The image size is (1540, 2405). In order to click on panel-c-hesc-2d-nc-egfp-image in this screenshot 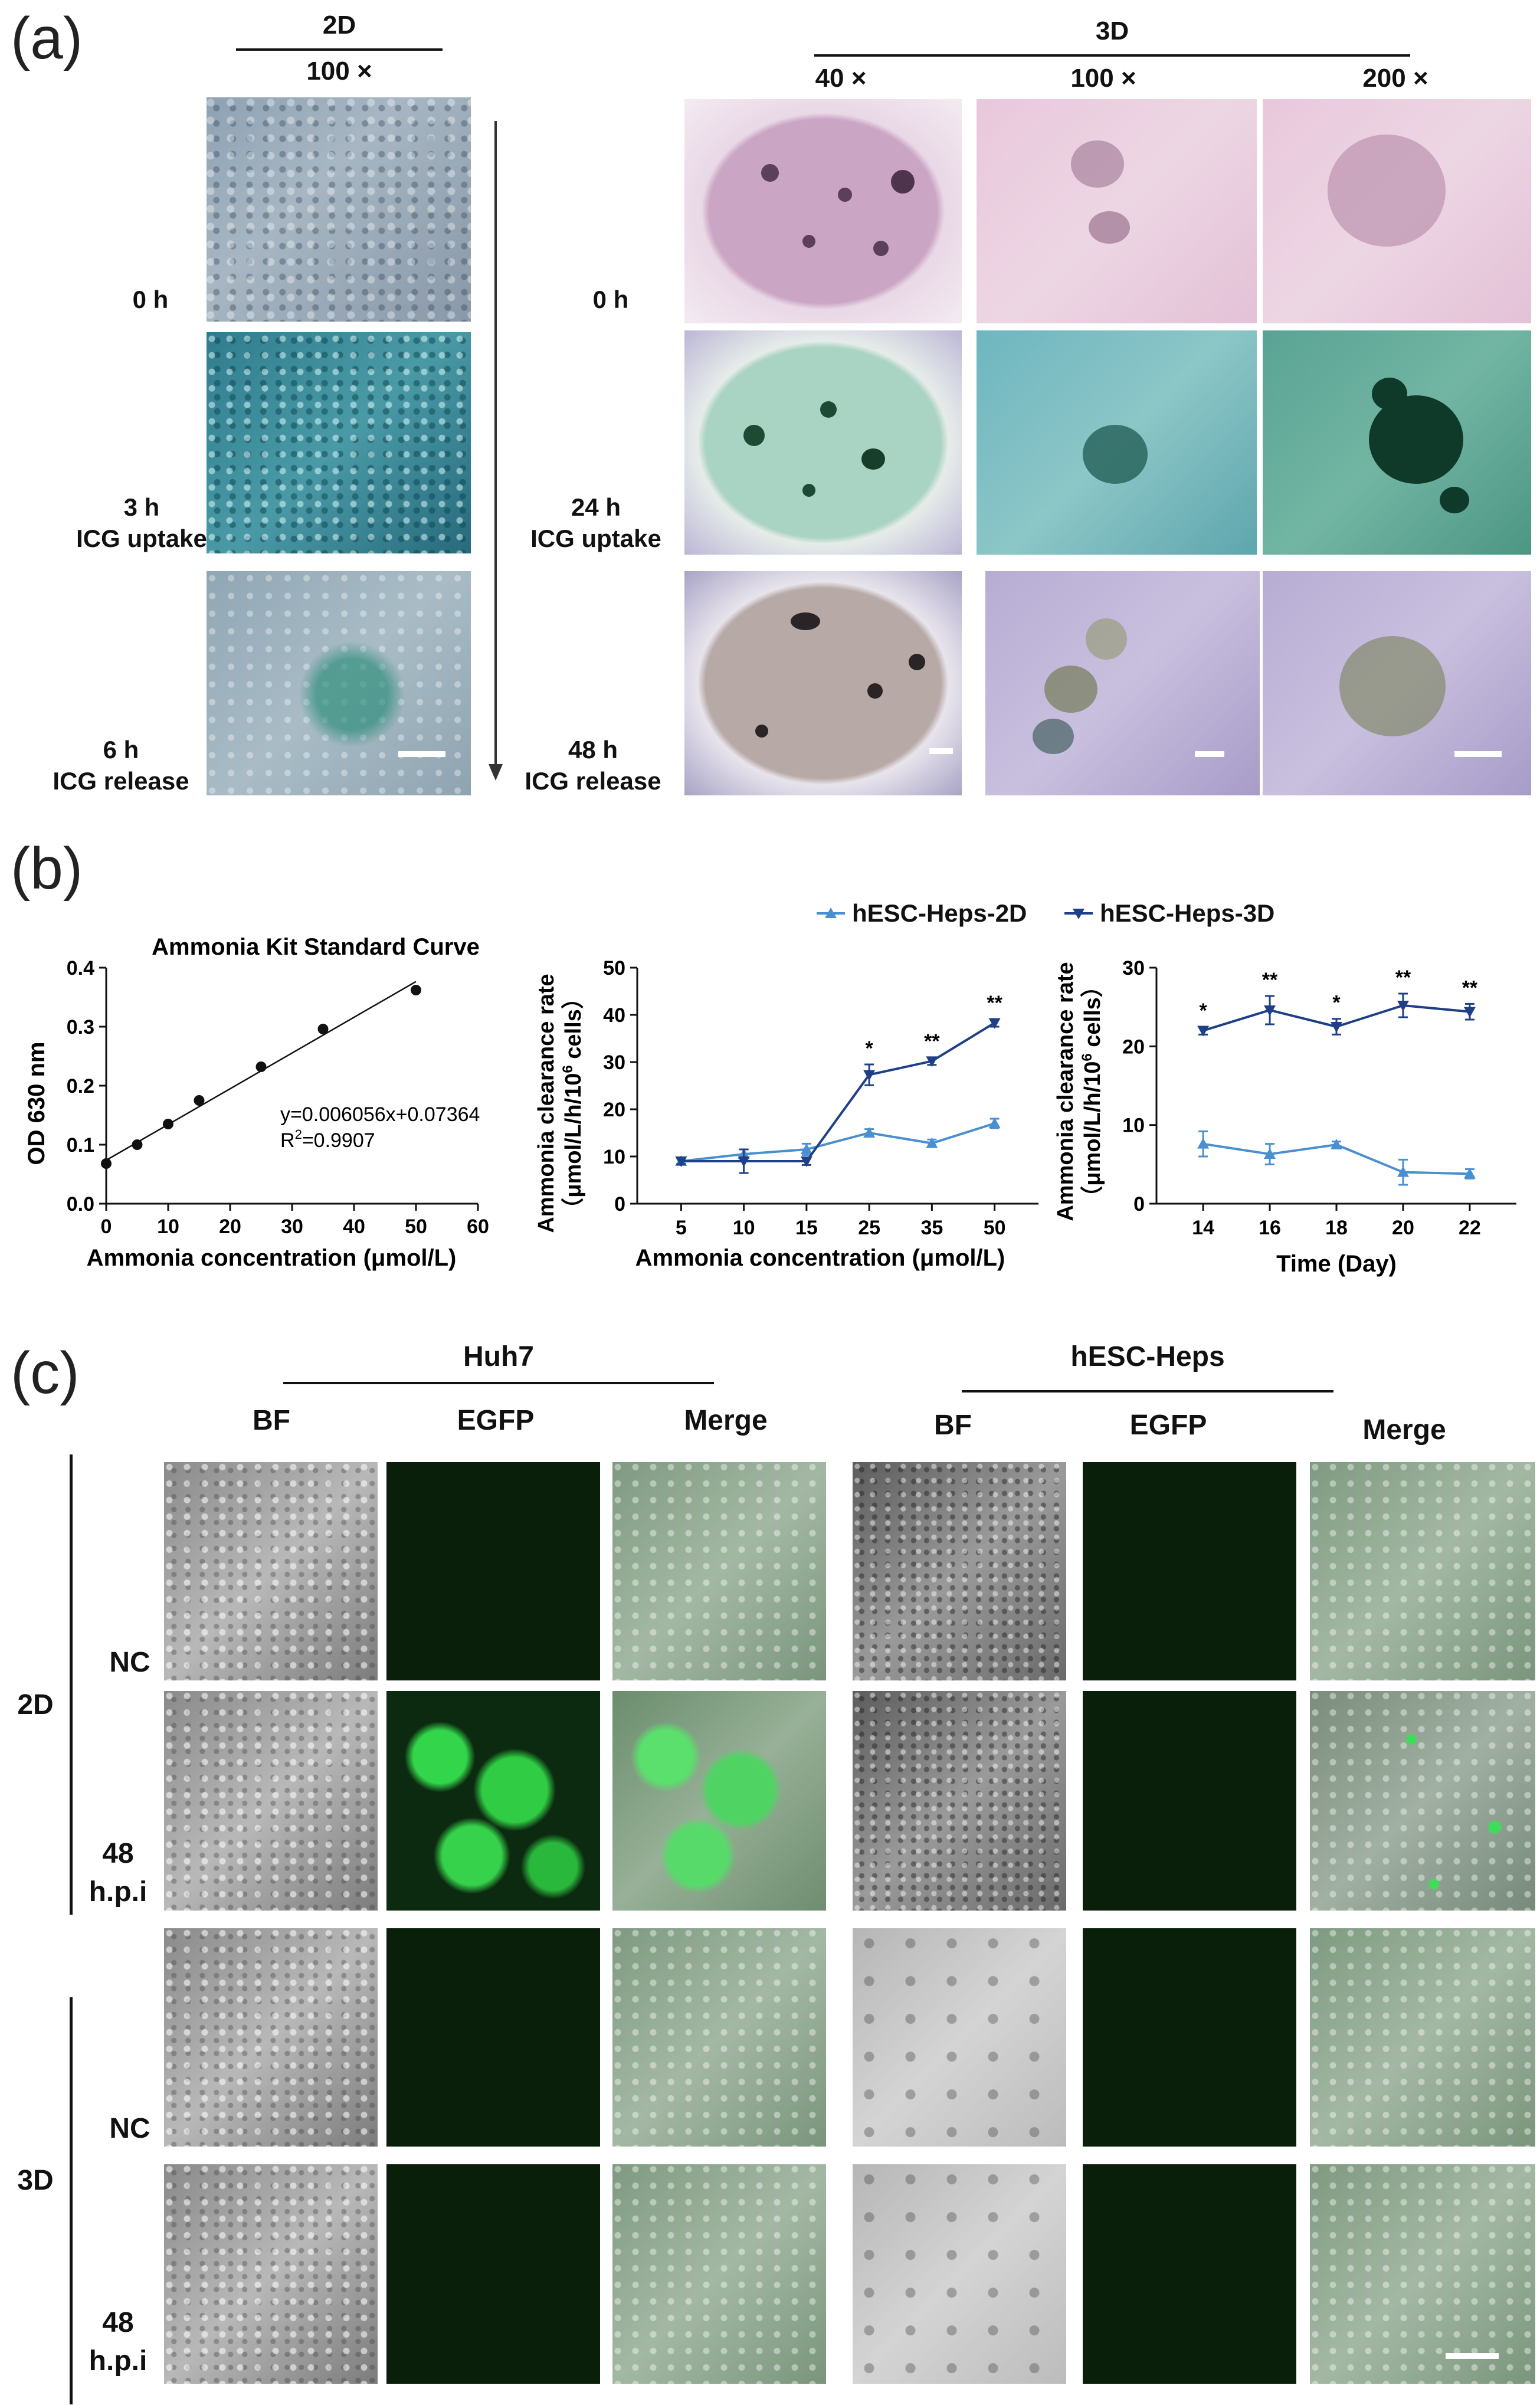, I will do `click(1189, 1571)`.